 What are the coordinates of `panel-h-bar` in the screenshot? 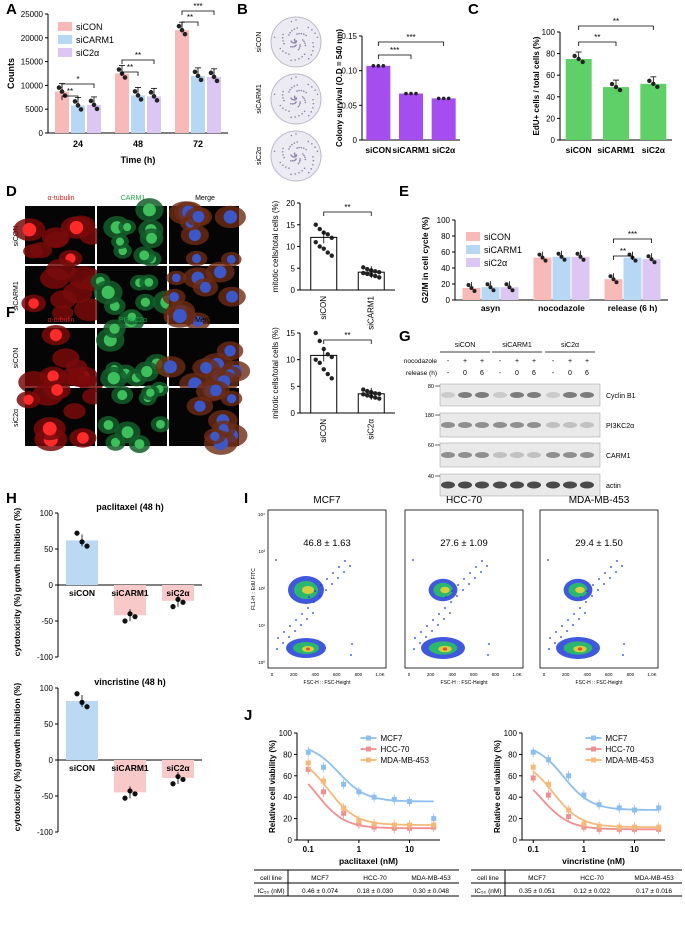 It's located at (82, 562).